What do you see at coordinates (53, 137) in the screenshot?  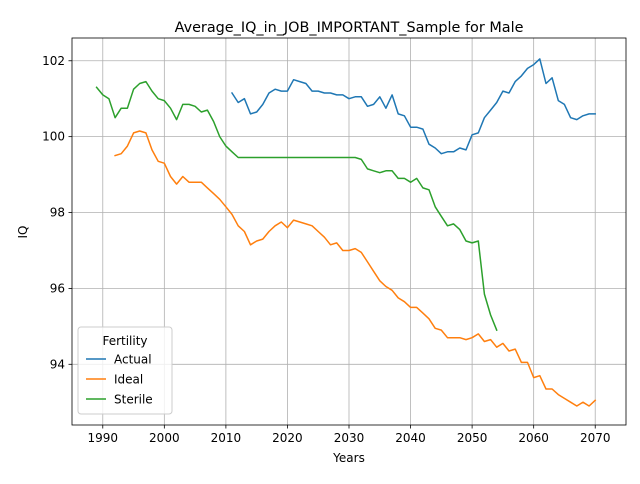 I see `y-tick-label: 100` at bounding box center [53, 137].